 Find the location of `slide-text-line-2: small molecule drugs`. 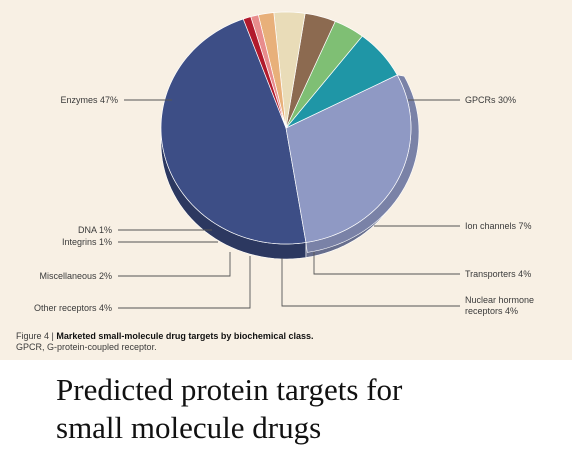

slide-text-line-2: small molecule drugs is located at coordinates (189, 427).